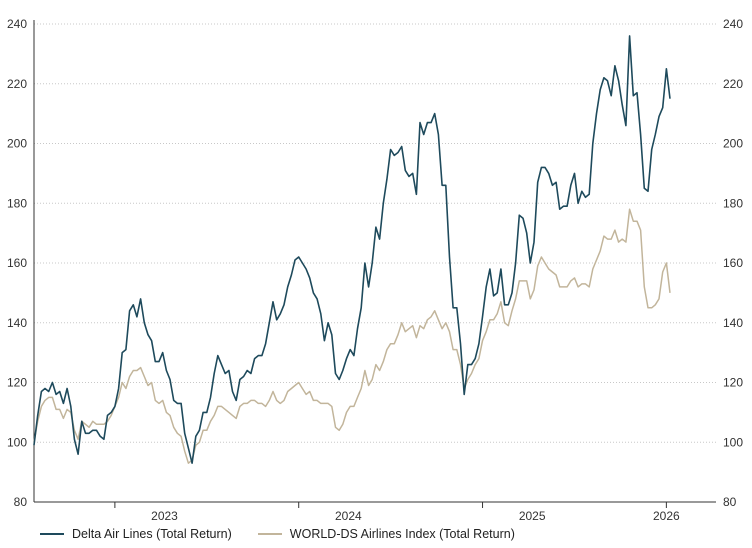 Image resolution: width=752 pixels, height=548 pixels. Describe the element at coordinates (17, 144) in the screenshot. I see `y-tick-label-left: 200` at that location.